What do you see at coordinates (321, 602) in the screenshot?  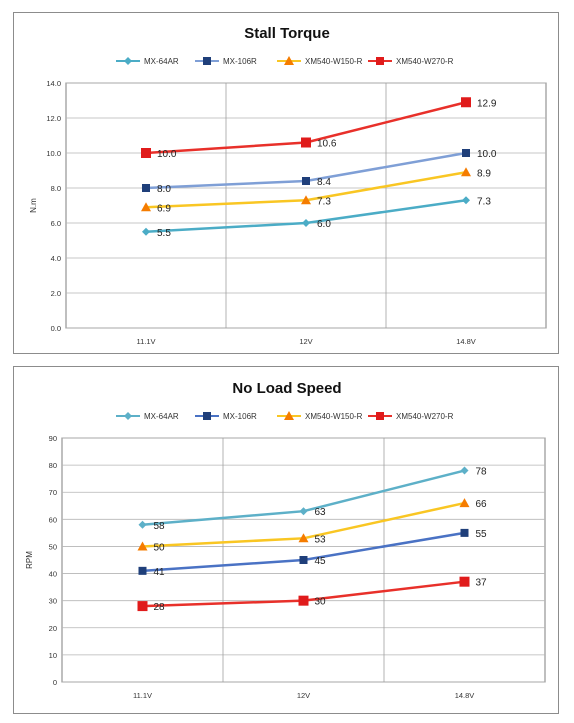 I see `speed-data-label-xm540-w270-r: 30` at bounding box center [321, 602].